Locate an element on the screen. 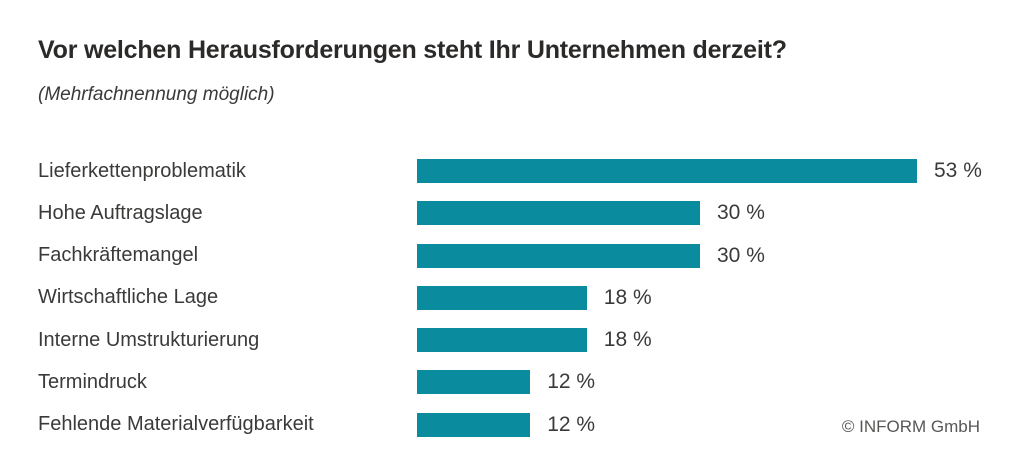 Image resolution: width=1024 pixels, height=470 pixels. chart-row: Fehlende Materialverfügbarkeit 12 % is located at coordinates (531, 424).